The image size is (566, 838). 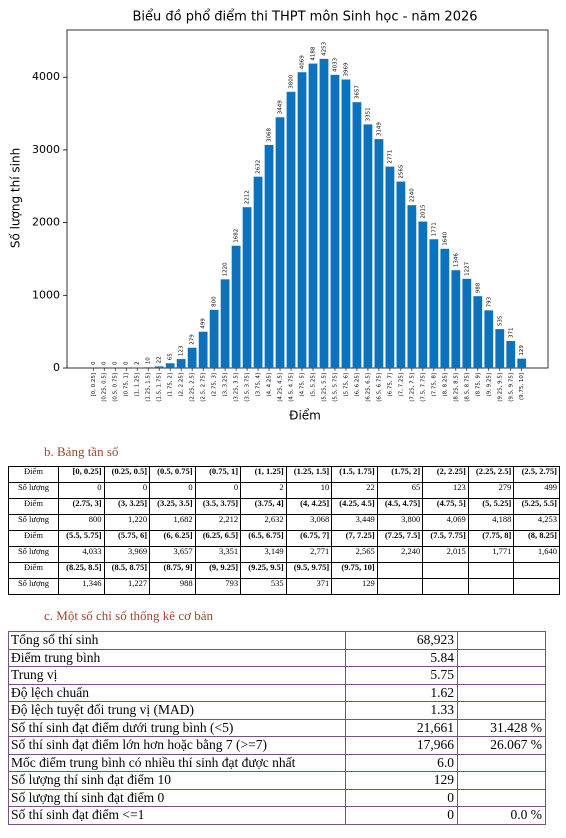 I want to click on x-tick-label: (8.5, 8.75], so click(x=467, y=387).